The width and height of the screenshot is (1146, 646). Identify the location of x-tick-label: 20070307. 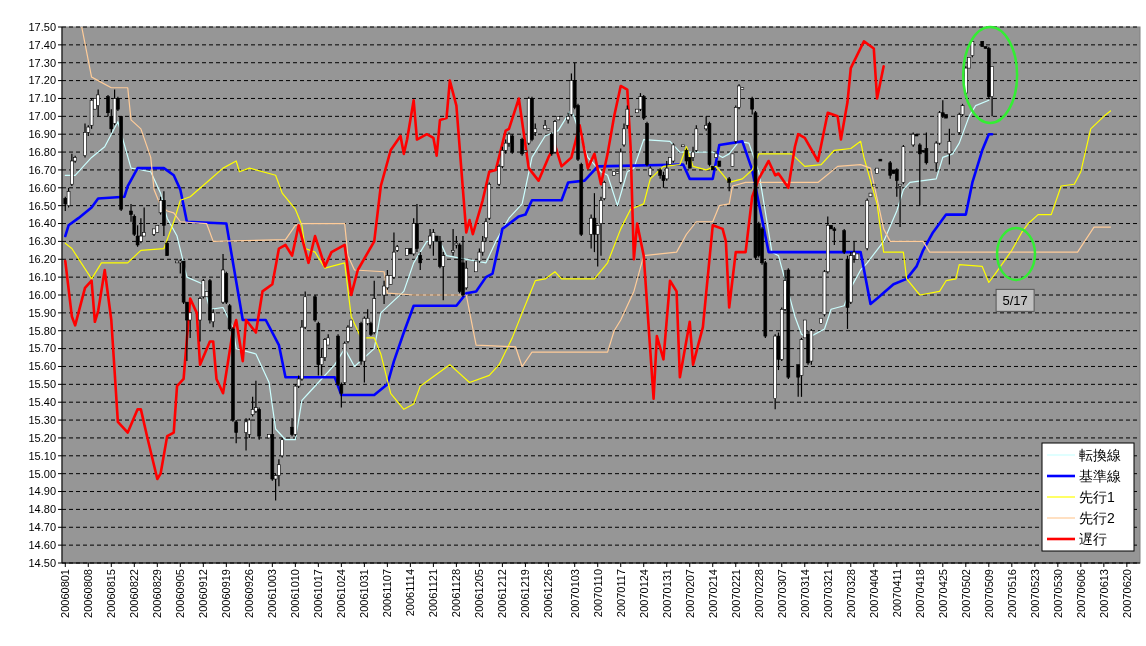
(781, 593).